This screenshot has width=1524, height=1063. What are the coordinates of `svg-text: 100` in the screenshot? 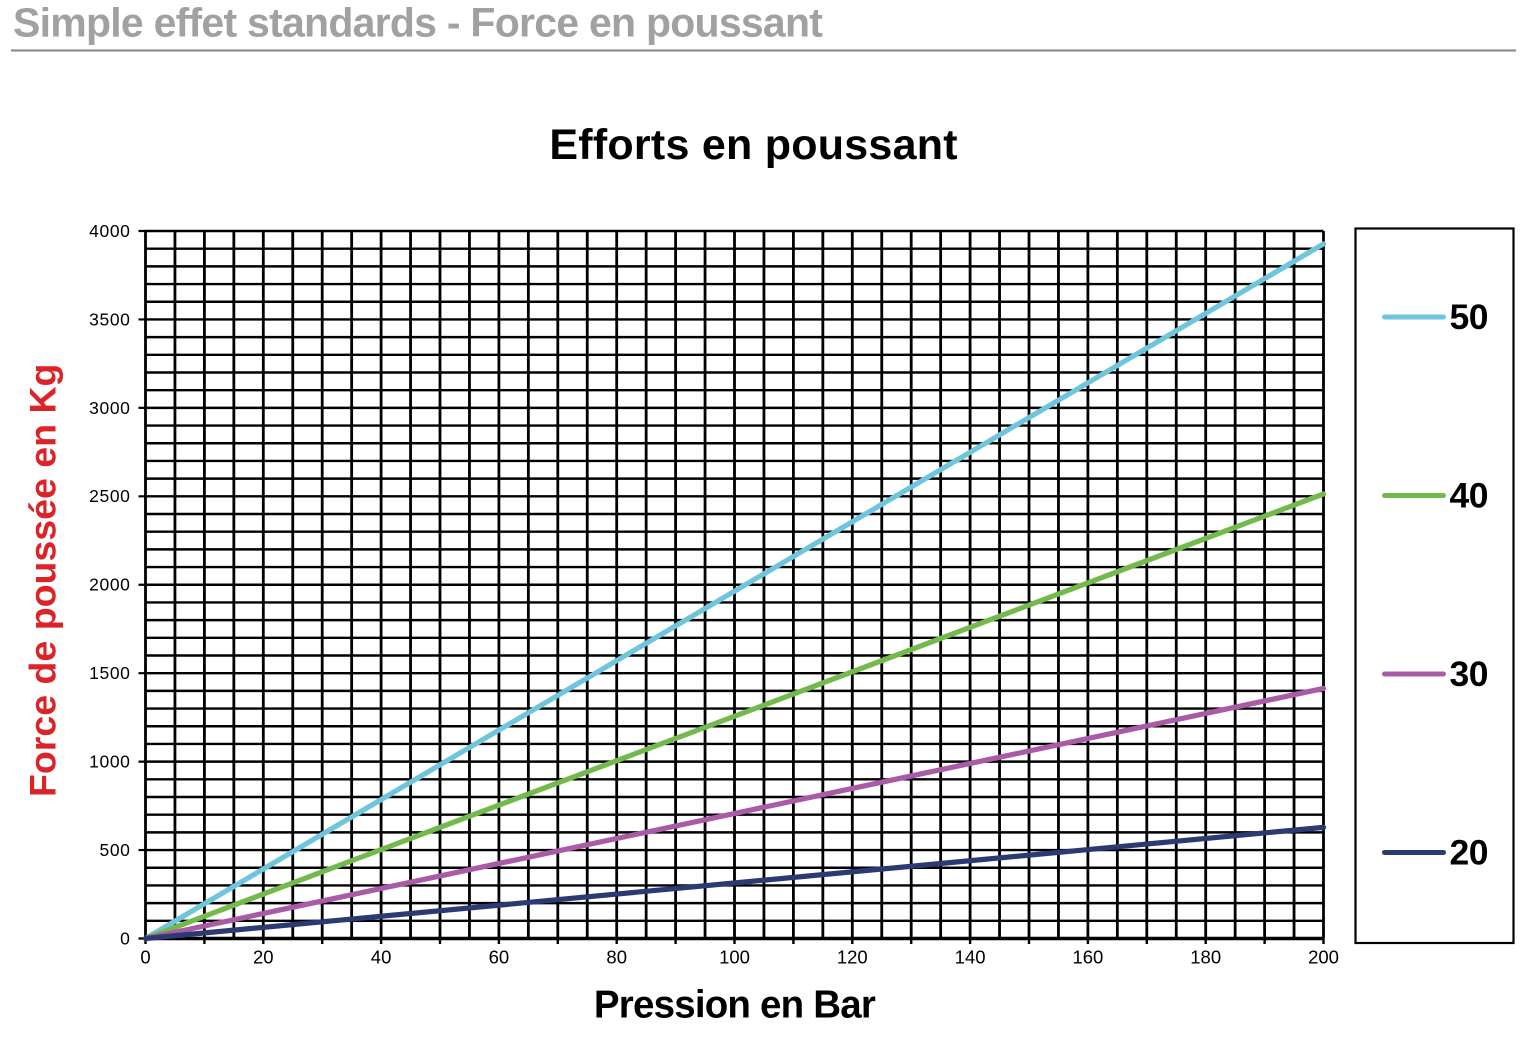 It's located at (734, 957).